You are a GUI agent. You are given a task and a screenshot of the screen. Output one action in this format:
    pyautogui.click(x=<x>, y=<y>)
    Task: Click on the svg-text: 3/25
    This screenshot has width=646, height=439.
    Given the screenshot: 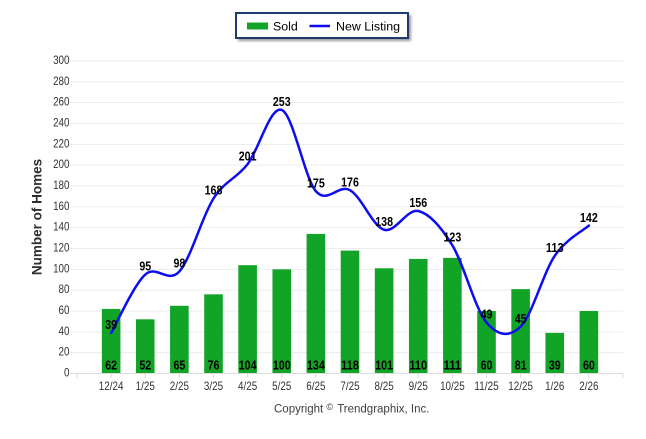 What is the action you would take?
    pyautogui.click(x=213, y=386)
    